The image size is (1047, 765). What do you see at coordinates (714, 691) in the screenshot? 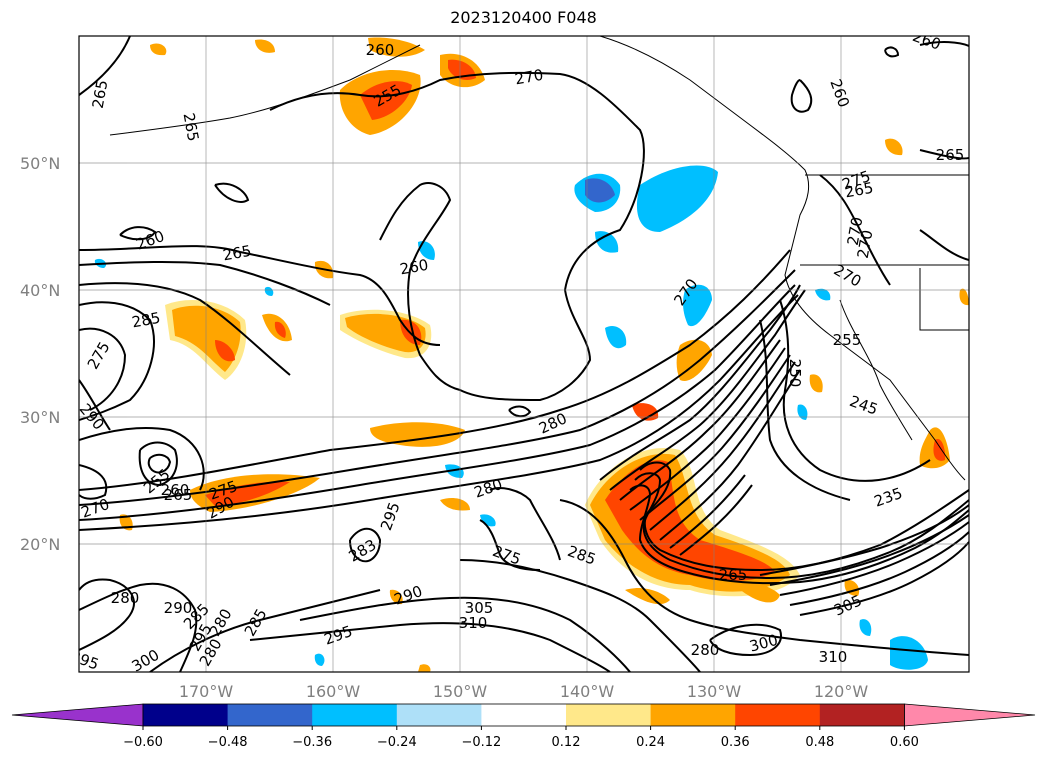
I see `lon-label-130w: 130°W` at bounding box center [714, 691].